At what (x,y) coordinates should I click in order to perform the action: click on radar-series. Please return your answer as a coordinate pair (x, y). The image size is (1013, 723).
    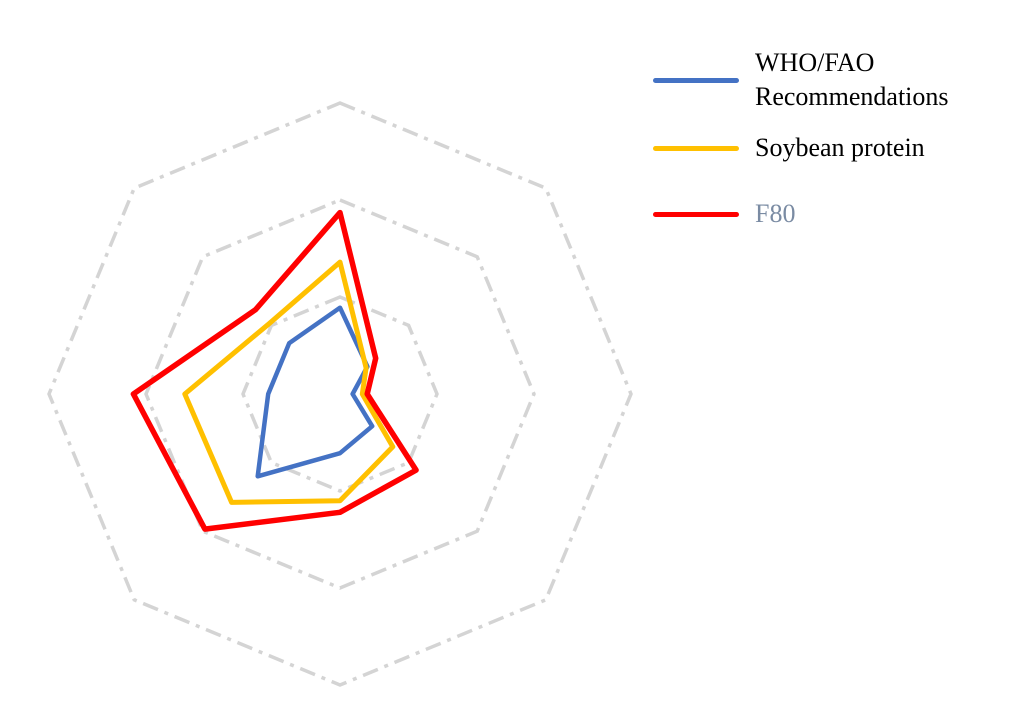
    Looking at the image, I should click on (274, 370).